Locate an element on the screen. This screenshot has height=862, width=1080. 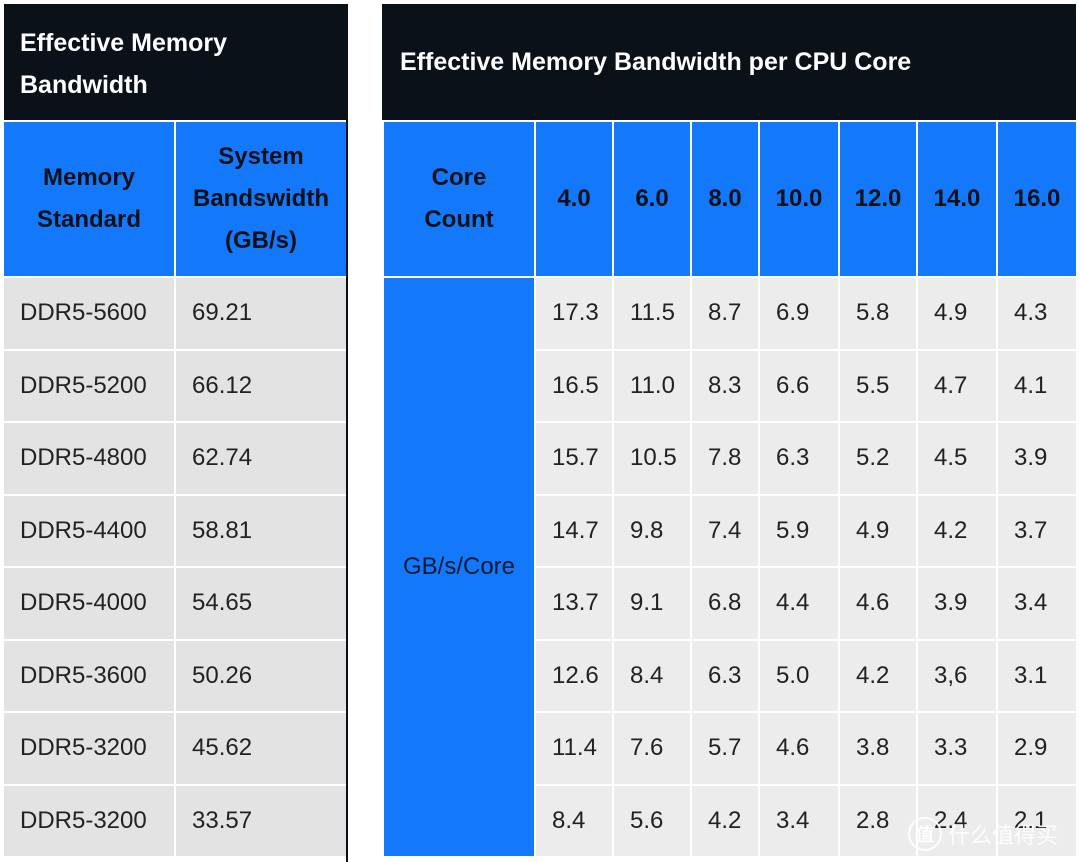
spacer-column-header is located at coordinates (365, 62).